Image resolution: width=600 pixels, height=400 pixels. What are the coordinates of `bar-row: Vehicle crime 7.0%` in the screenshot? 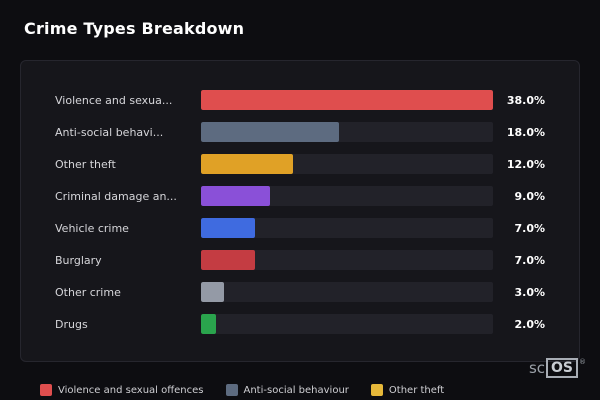 It's located at (300, 228).